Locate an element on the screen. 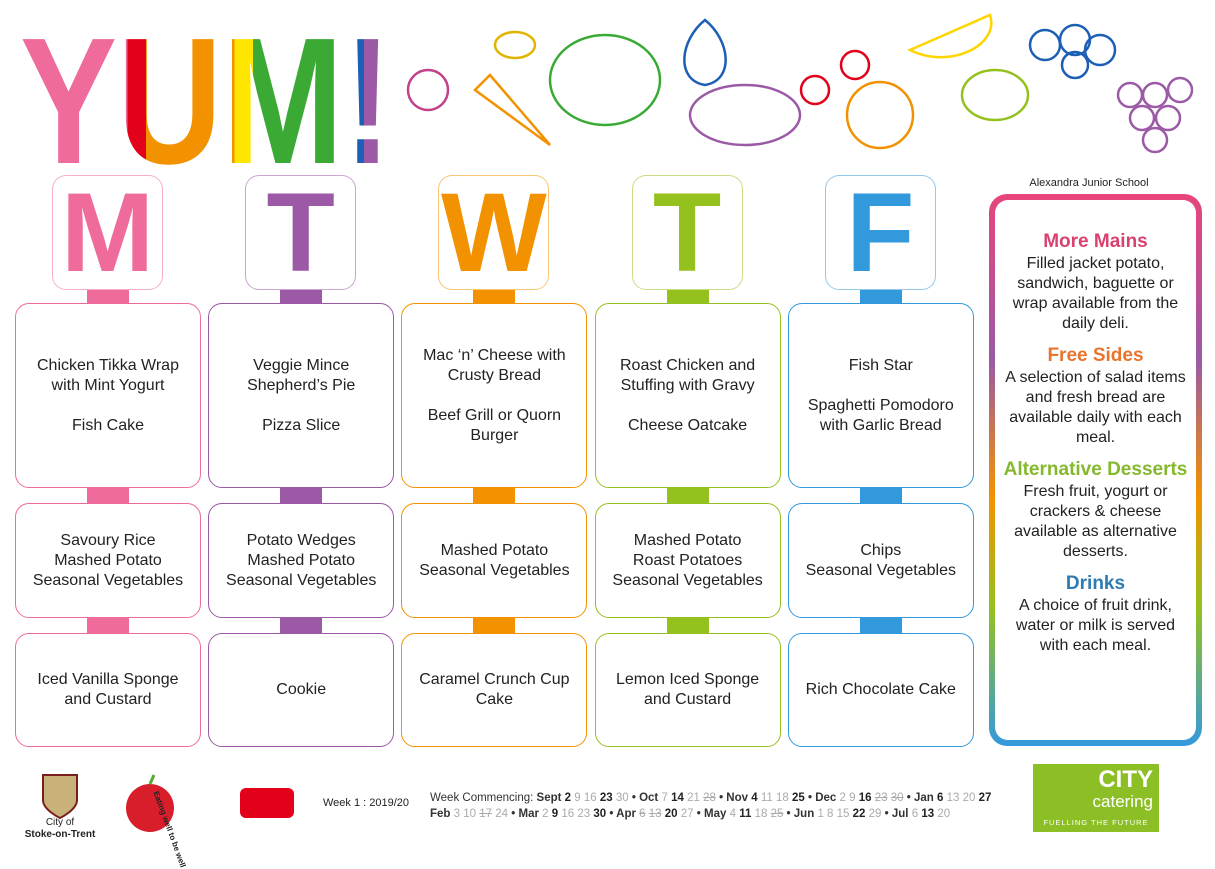  month-name: Dec is located at coordinates (826, 798).